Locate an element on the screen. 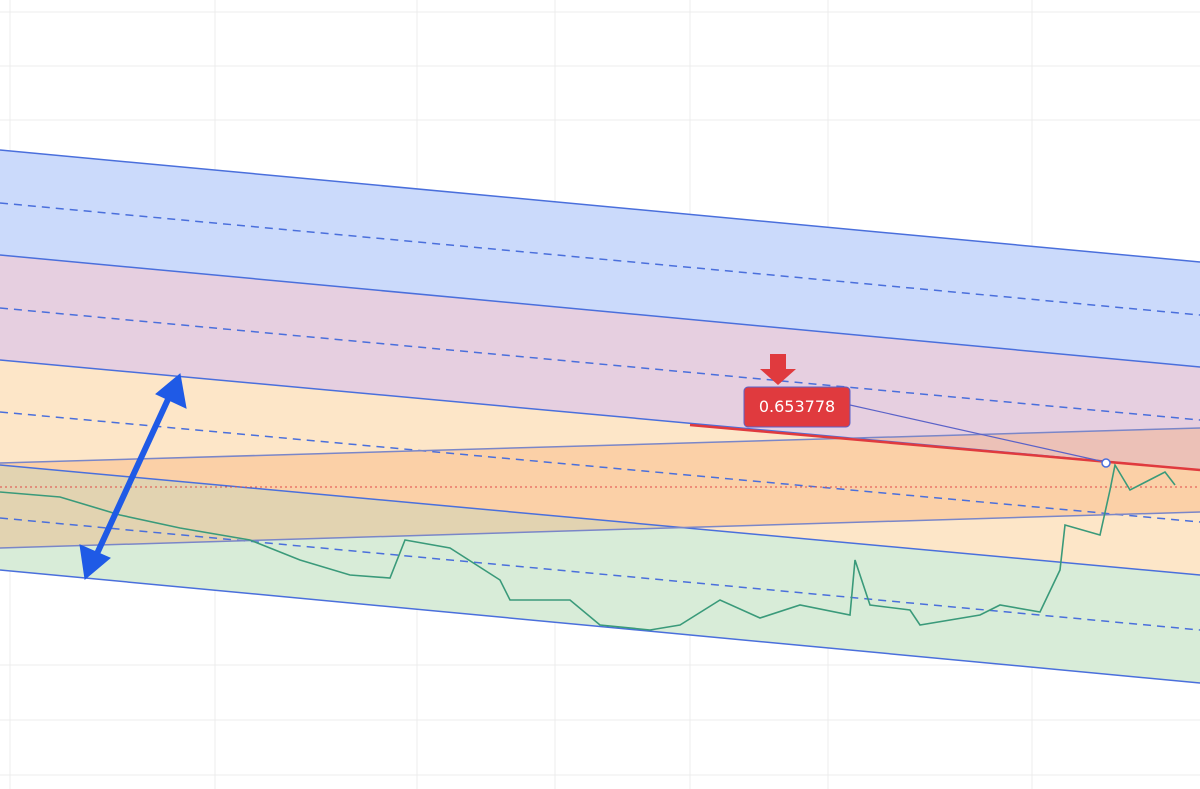  price-label-box is located at coordinates (797, 407).